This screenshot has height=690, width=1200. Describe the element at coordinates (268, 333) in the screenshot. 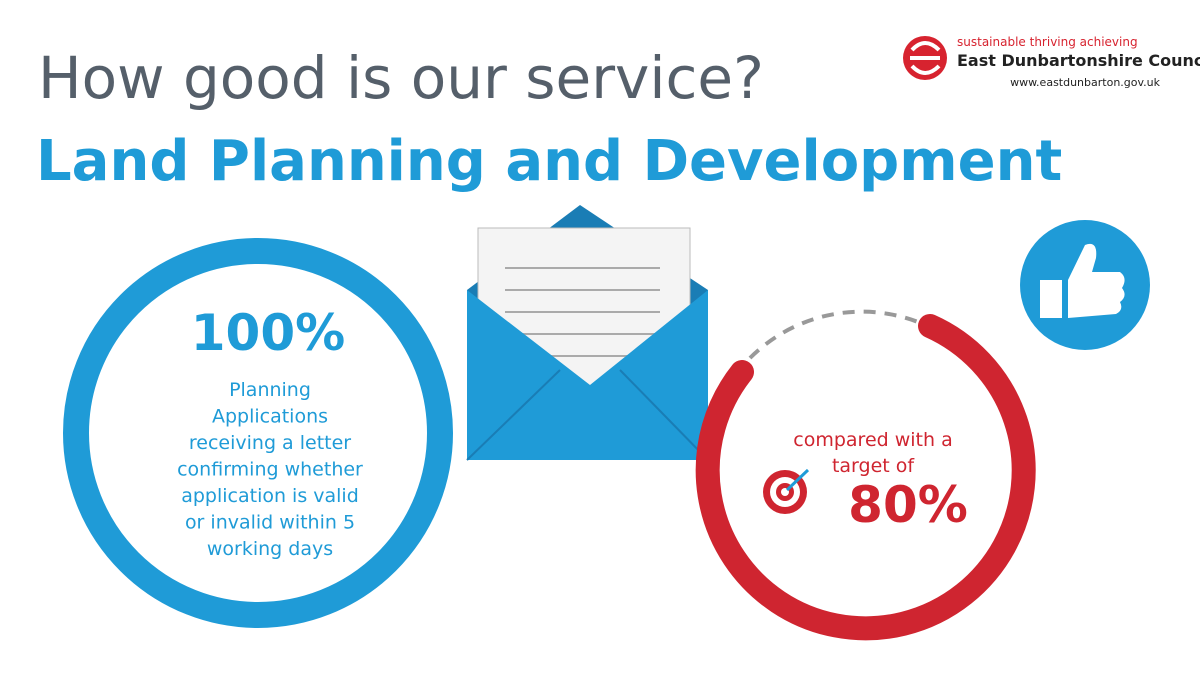

I see `result-value: 100%` at that location.